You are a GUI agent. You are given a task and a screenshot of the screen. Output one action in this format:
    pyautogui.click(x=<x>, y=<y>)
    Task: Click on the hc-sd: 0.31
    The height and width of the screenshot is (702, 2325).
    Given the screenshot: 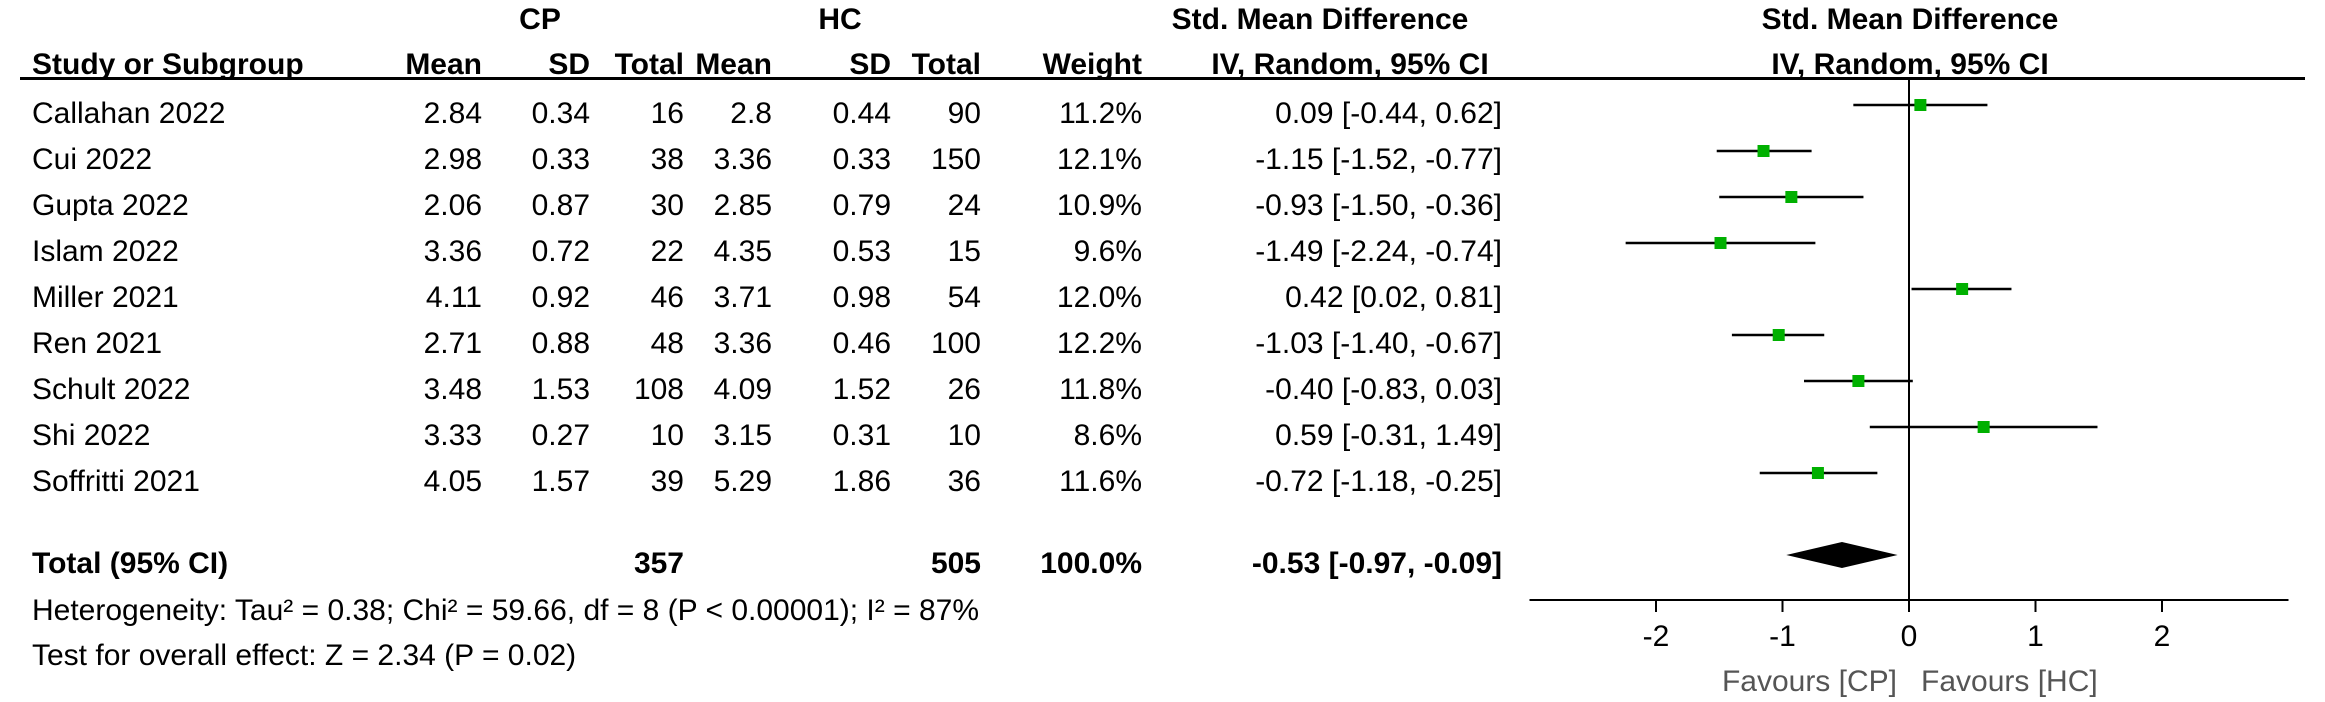 What is the action you would take?
    pyautogui.click(x=861, y=435)
    